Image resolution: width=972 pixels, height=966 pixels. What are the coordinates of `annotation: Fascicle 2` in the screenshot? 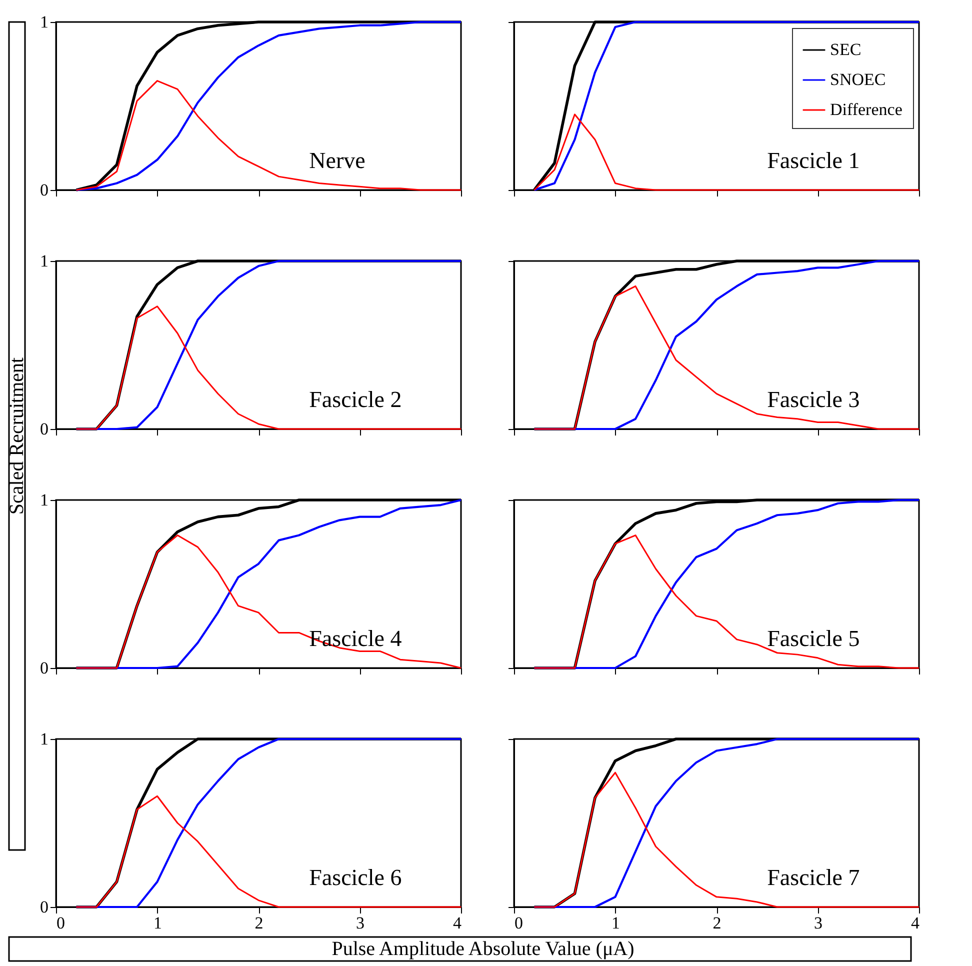 It's located at (355, 399).